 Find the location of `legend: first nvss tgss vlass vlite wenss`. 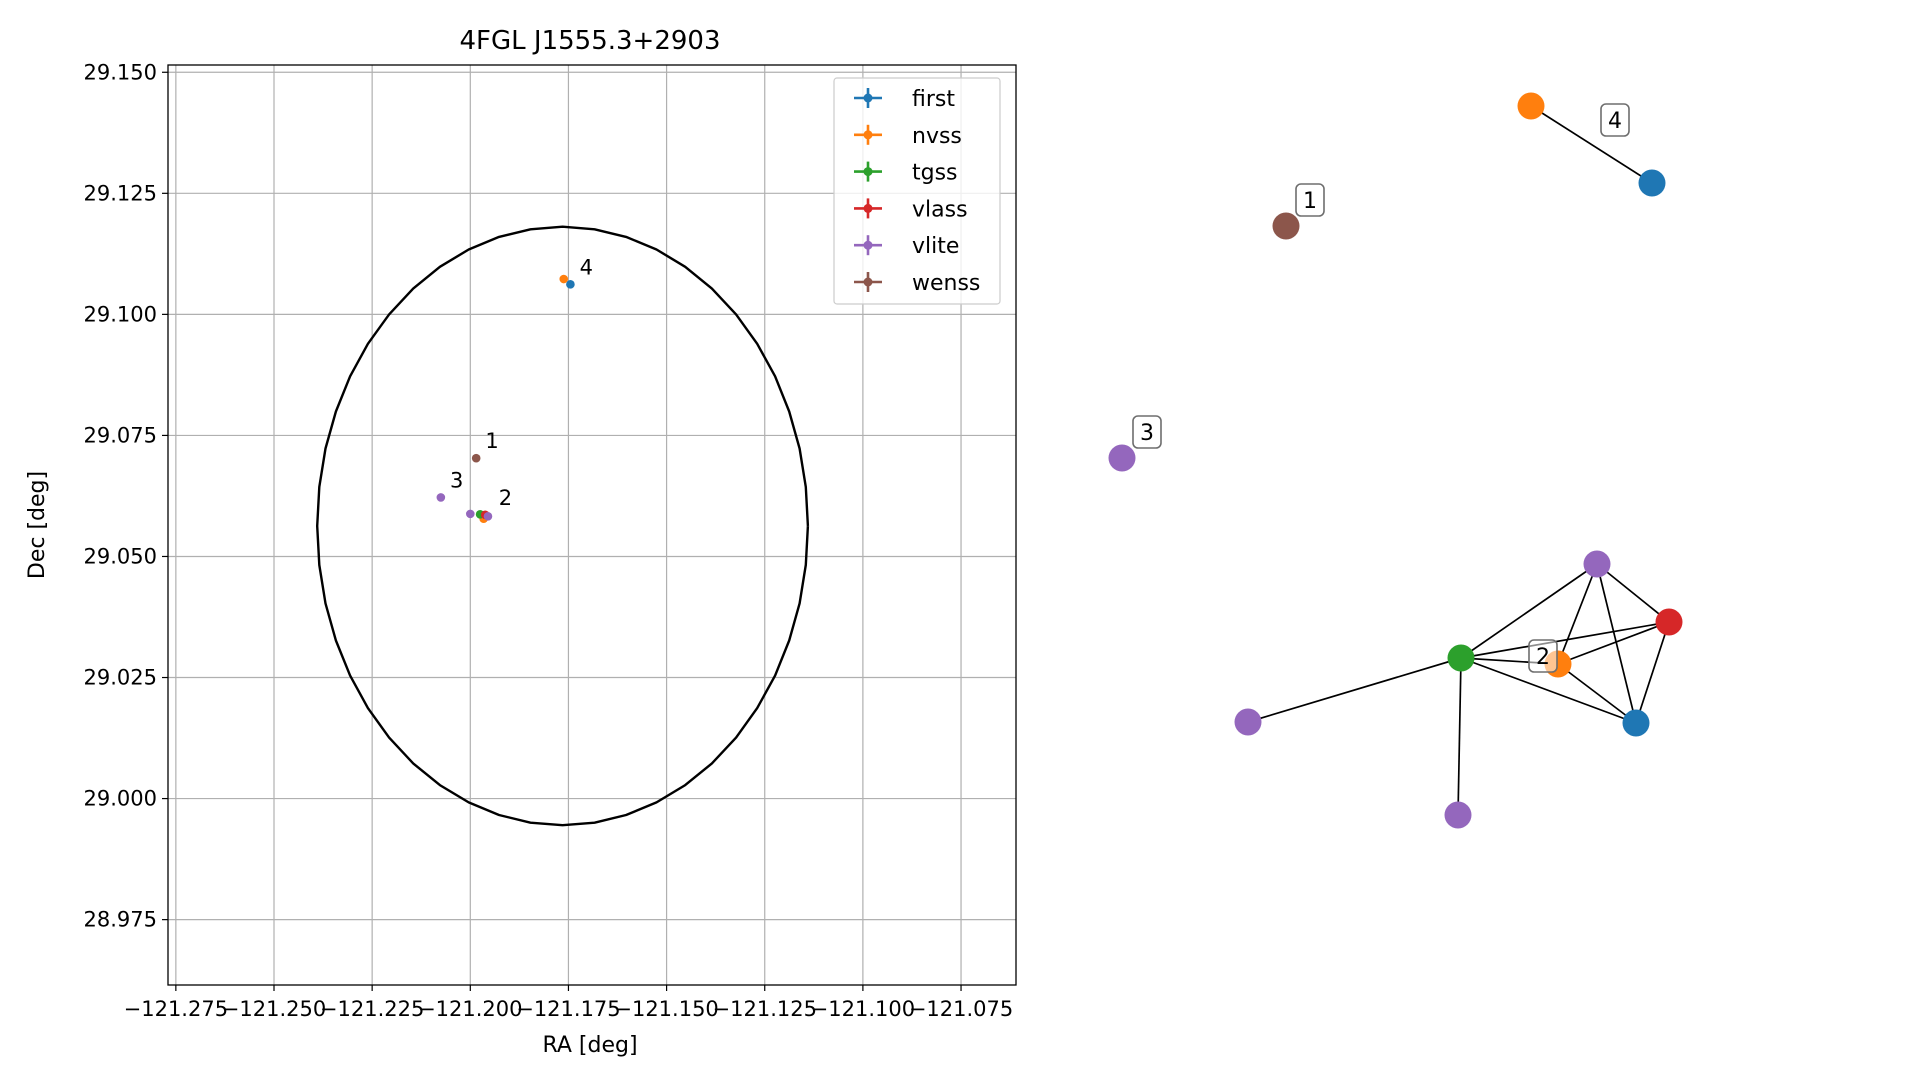

legend: first nvss tgss vlass vlite wenss is located at coordinates (917, 191).